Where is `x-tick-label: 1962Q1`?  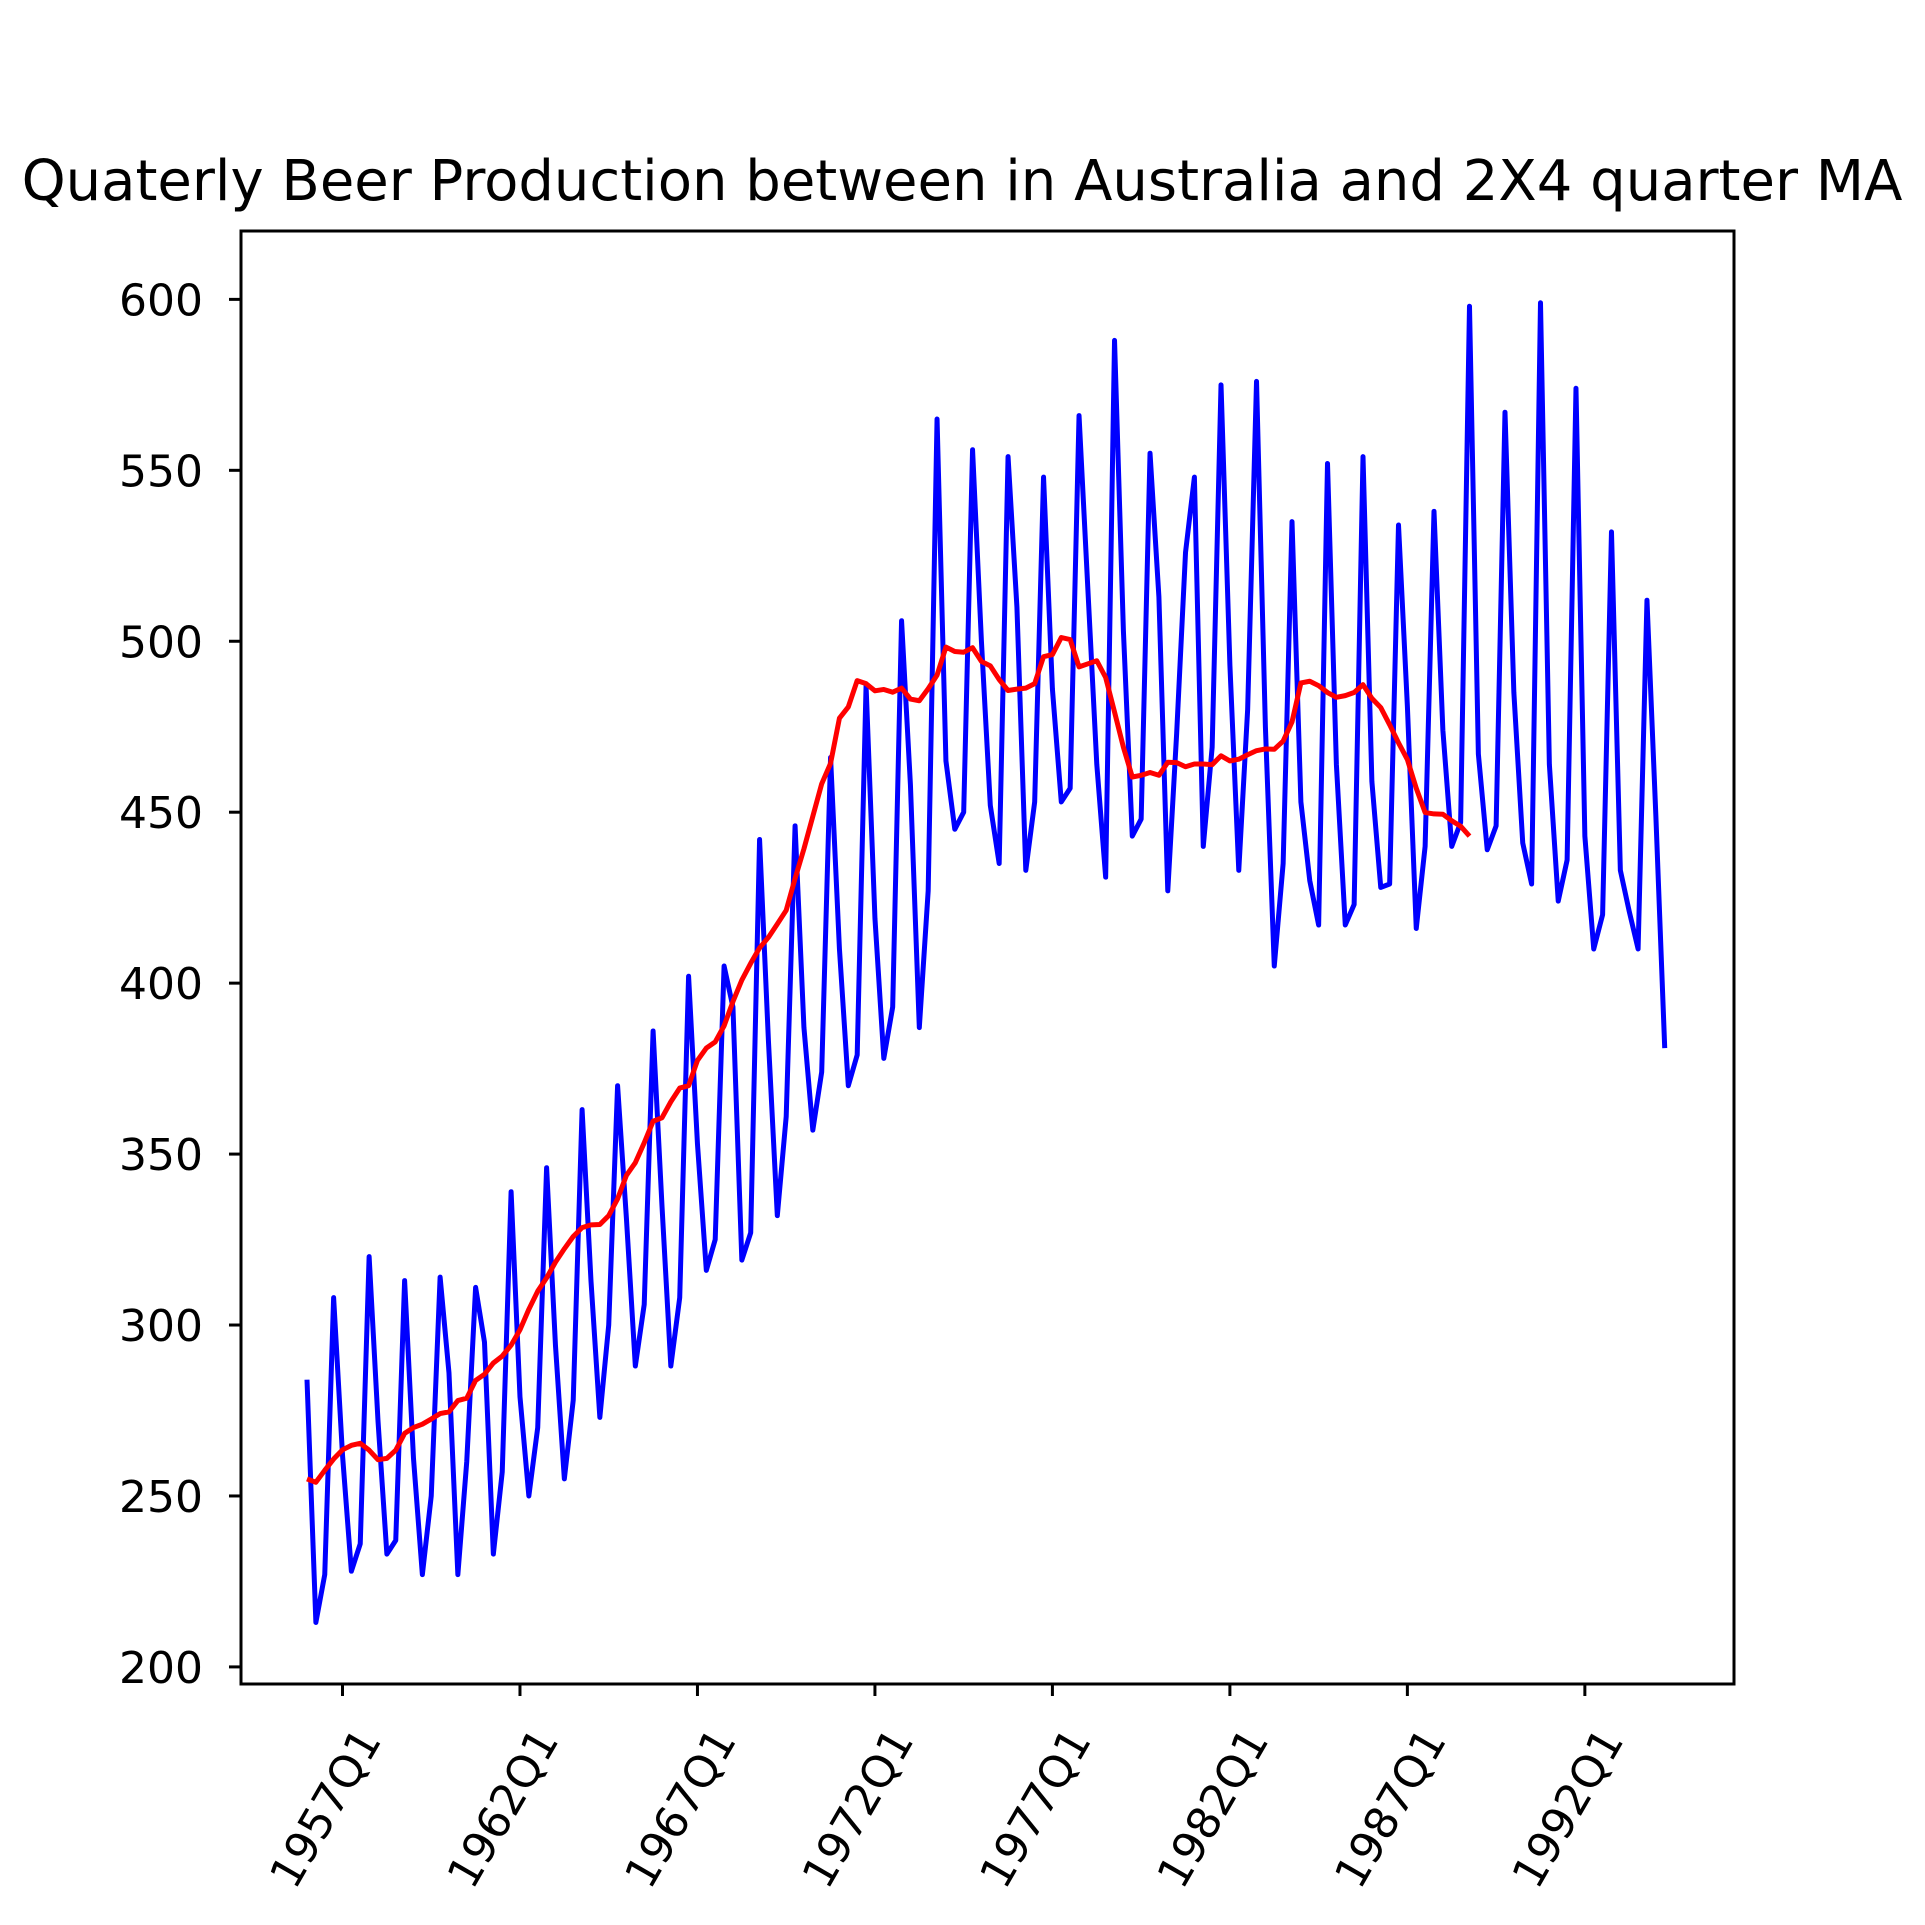 x-tick-label: 1962Q1 is located at coordinates (503, 1808).